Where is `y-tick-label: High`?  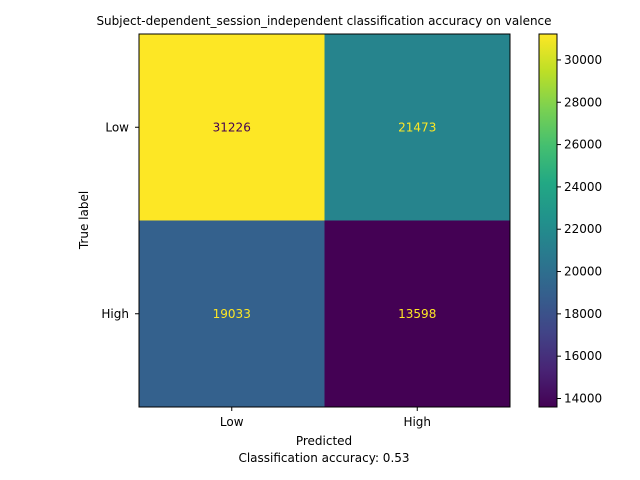 y-tick-label: High is located at coordinates (115, 314).